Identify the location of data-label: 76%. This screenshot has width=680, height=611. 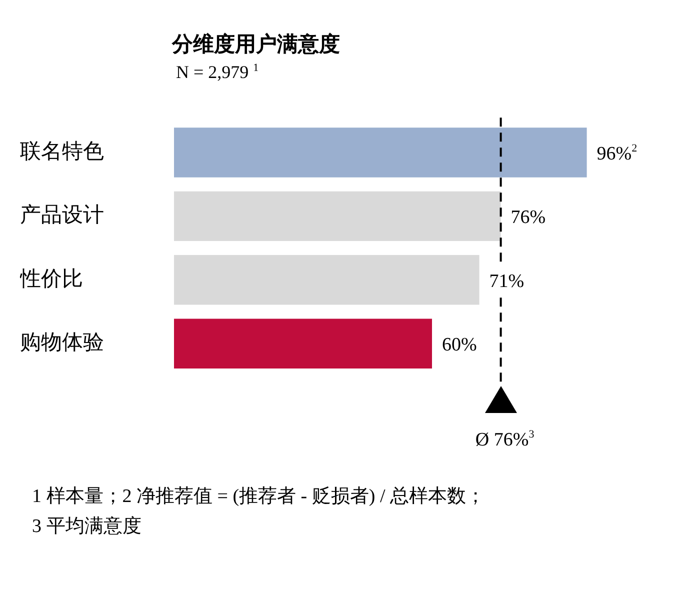
(528, 217).